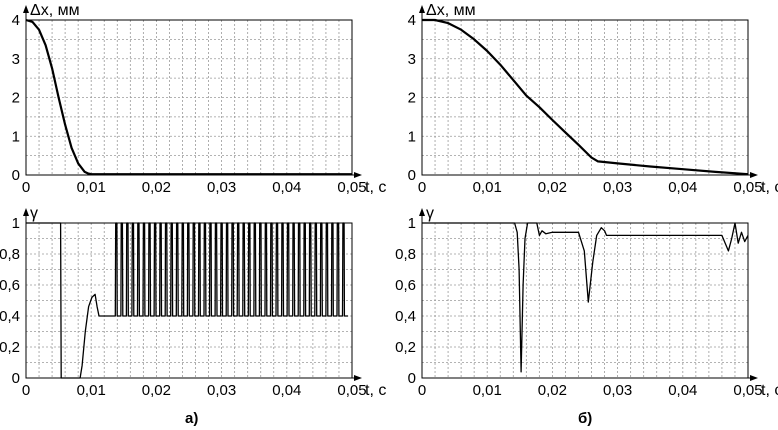  What do you see at coordinates (191, 418) in the screenshot?
I see `caption-a: а)` at bounding box center [191, 418].